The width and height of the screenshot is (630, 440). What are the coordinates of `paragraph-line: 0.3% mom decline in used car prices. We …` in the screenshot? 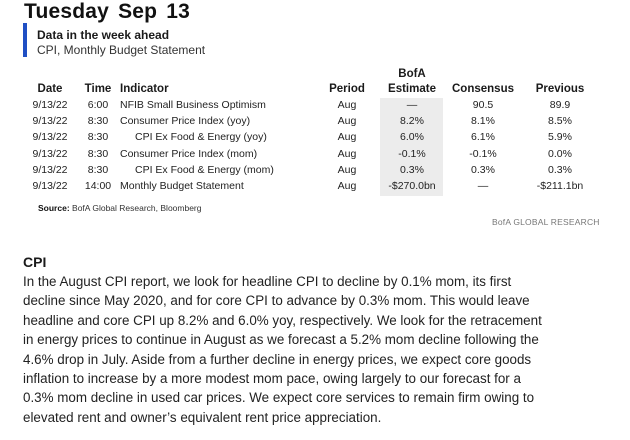 It's located at (279, 398).